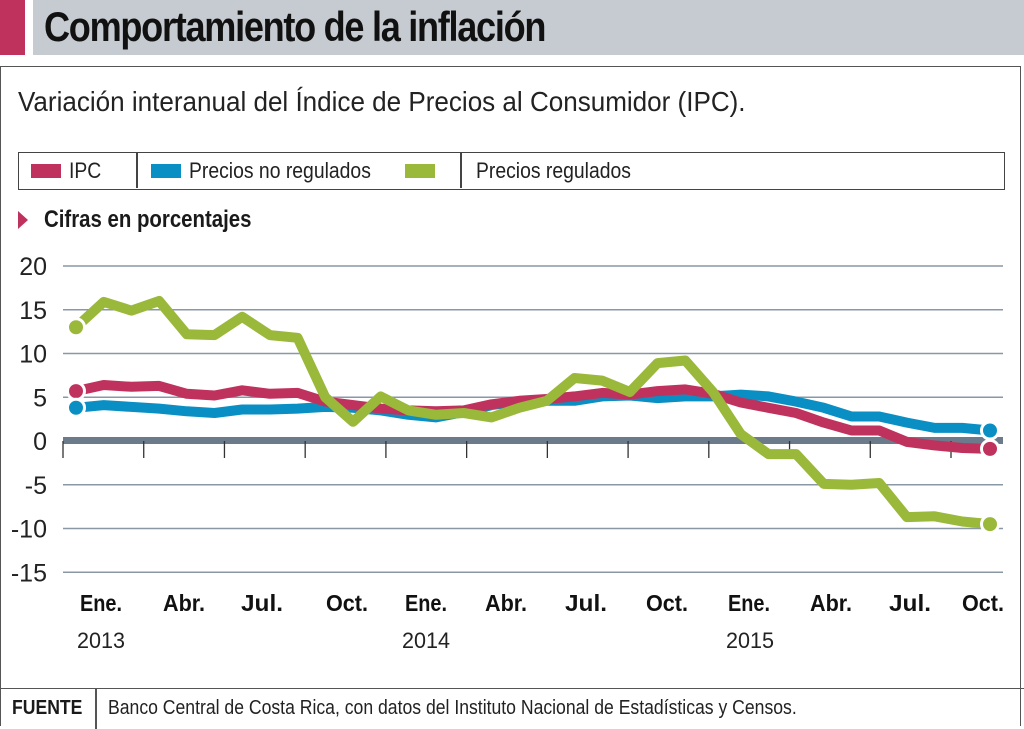 Image resolution: width=1024 pixels, height=729 pixels. I want to click on units-note: Cifras en porcentajes, so click(153, 220).